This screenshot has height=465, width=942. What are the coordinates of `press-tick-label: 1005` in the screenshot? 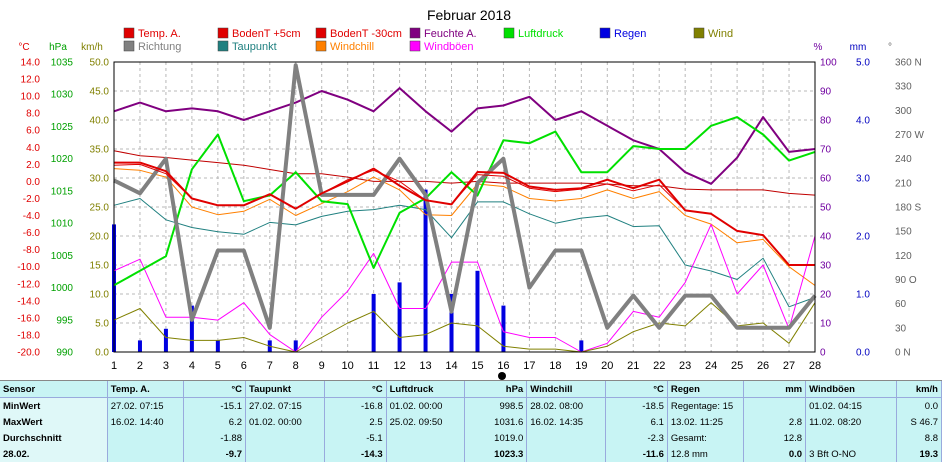 It's located at (62, 256).